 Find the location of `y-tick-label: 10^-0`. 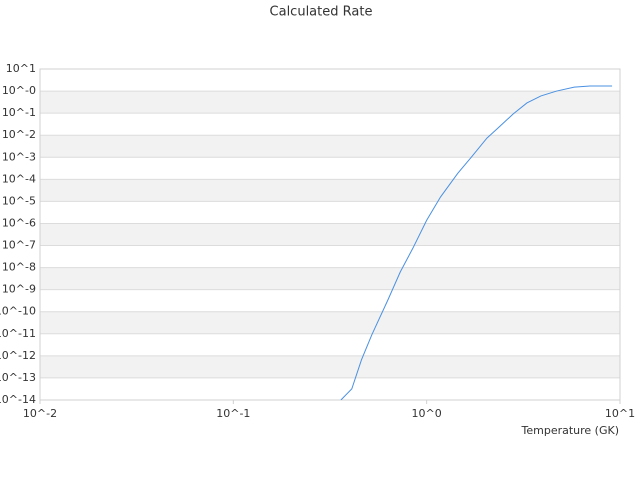

y-tick-label: 10^-0 is located at coordinates (19, 90).